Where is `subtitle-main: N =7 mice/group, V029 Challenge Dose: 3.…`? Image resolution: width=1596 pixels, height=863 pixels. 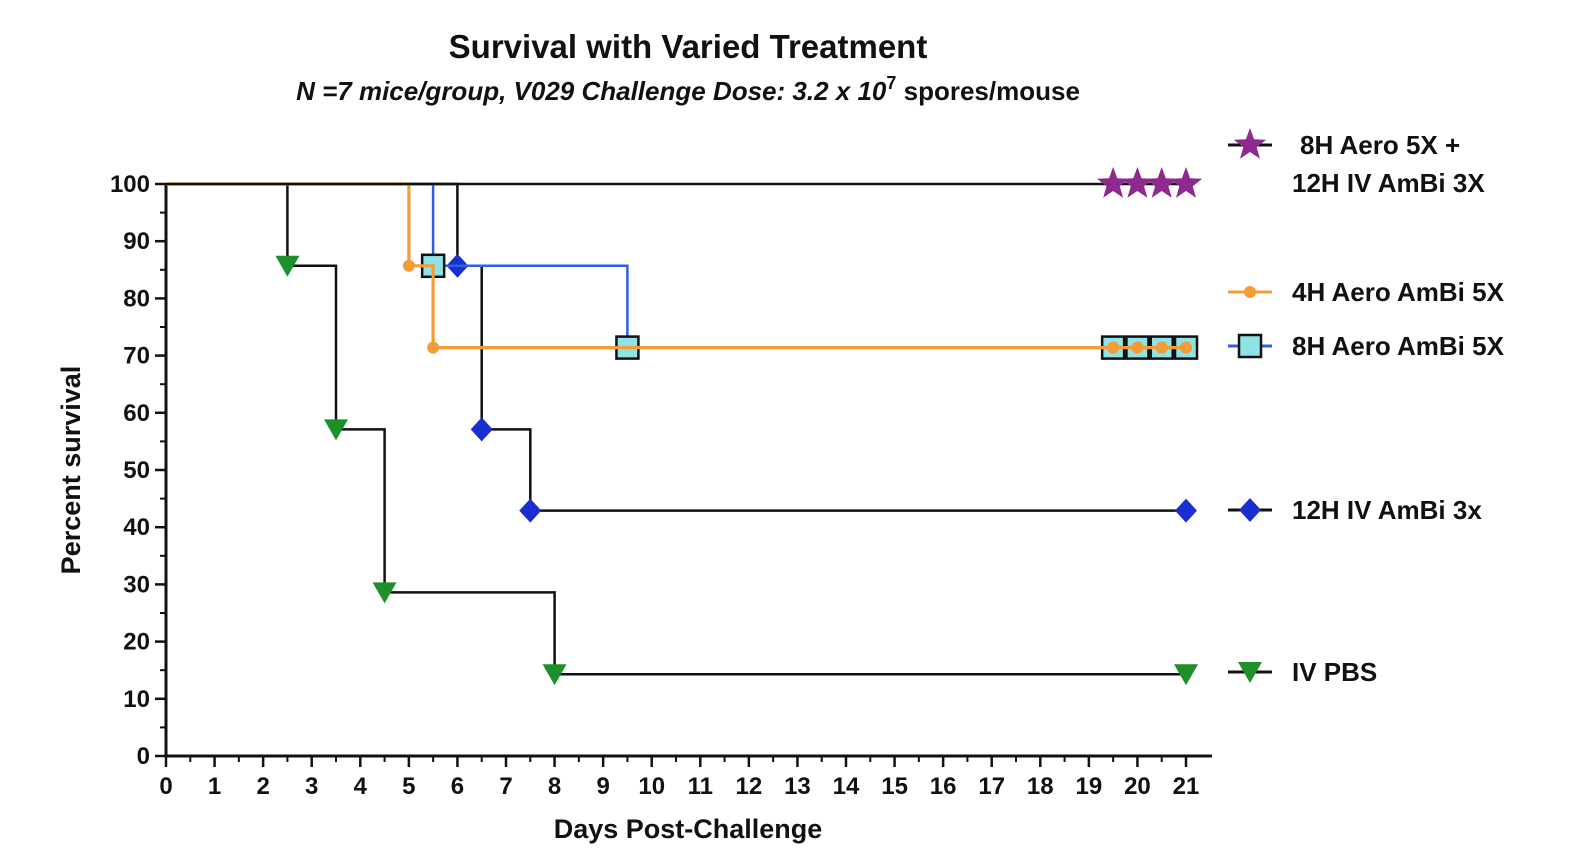
subtitle-main: N =7 mice/group, V029 Challenge Dose: 3.… is located at coordinates (591, 91).